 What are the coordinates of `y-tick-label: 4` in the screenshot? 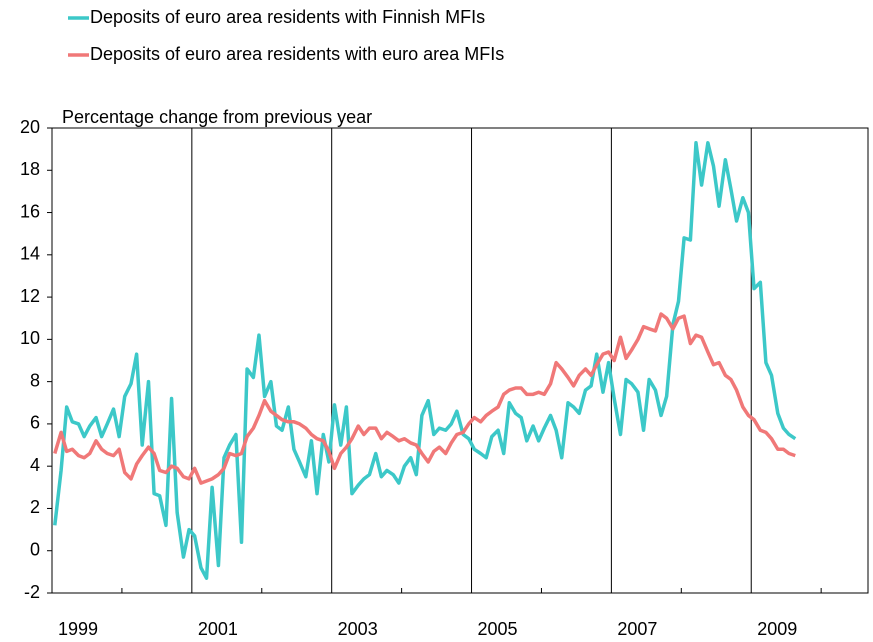 It's located at (35, 465).